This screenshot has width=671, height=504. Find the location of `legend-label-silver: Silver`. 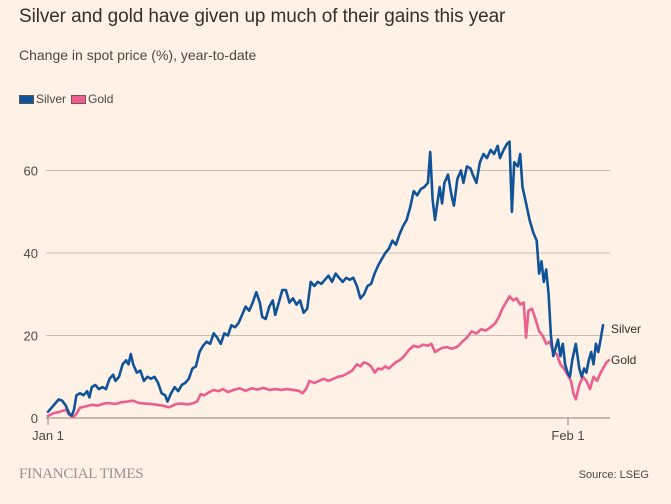

legend-label-silver: Silver is located at coordinates (51, 99).